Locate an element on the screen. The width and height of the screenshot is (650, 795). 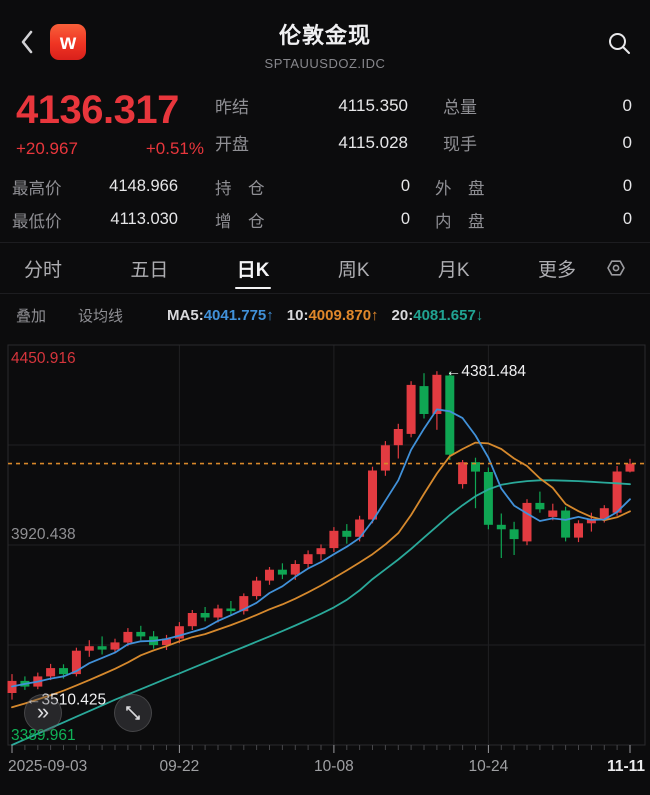
stat-field-label: 最高价 is located at coordinates (37, 188).